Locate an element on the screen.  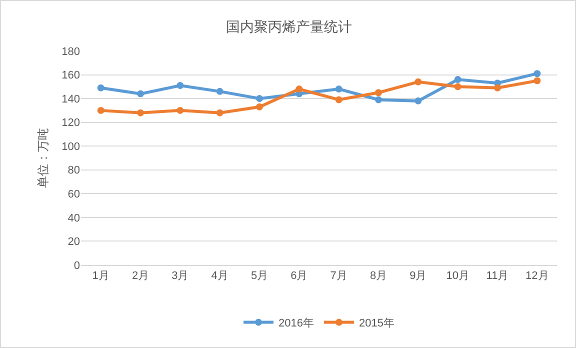
y-tick-label: 40 is located at coordinates (74, 218).